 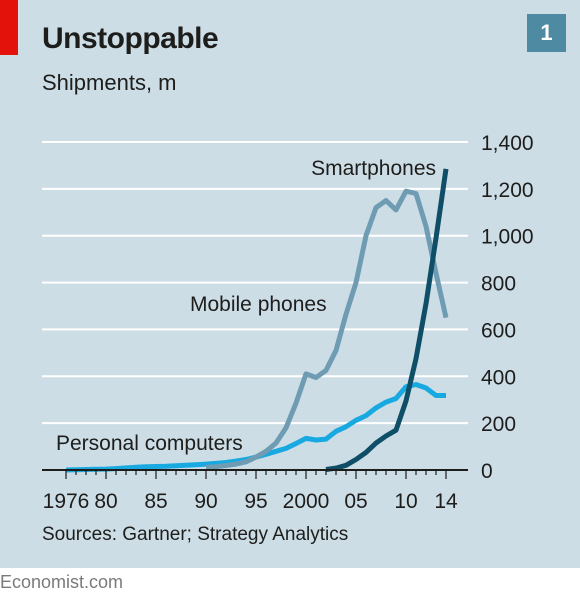 I want to click on chart-title: Unstoppable, so click(x=130, y=38).